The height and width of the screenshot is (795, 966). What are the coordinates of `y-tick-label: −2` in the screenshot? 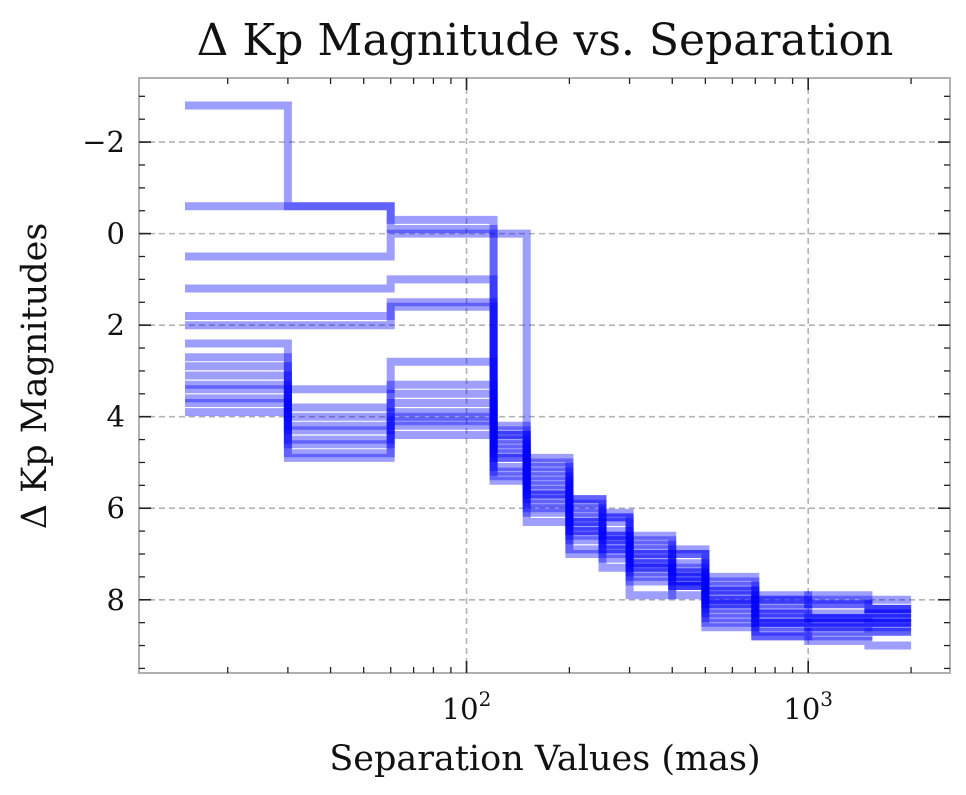 It's located at (103, 142).